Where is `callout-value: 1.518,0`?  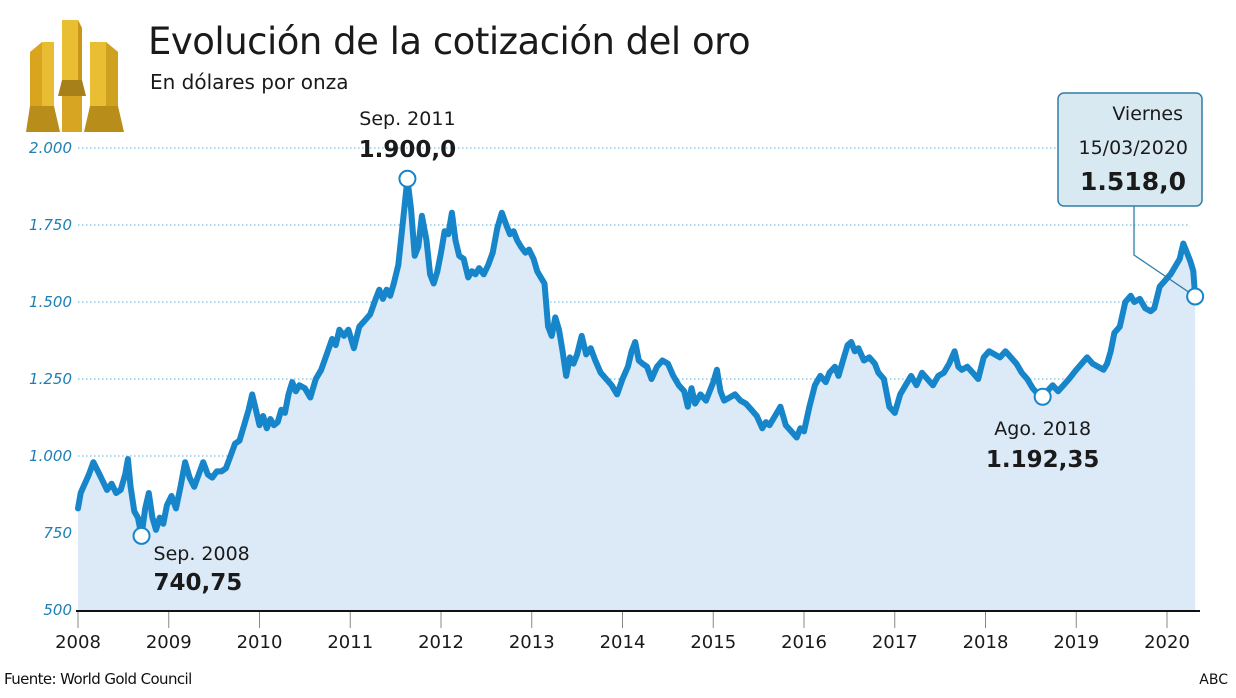
callout-value: 1.518,0 is located at coordinates (1133, 181).